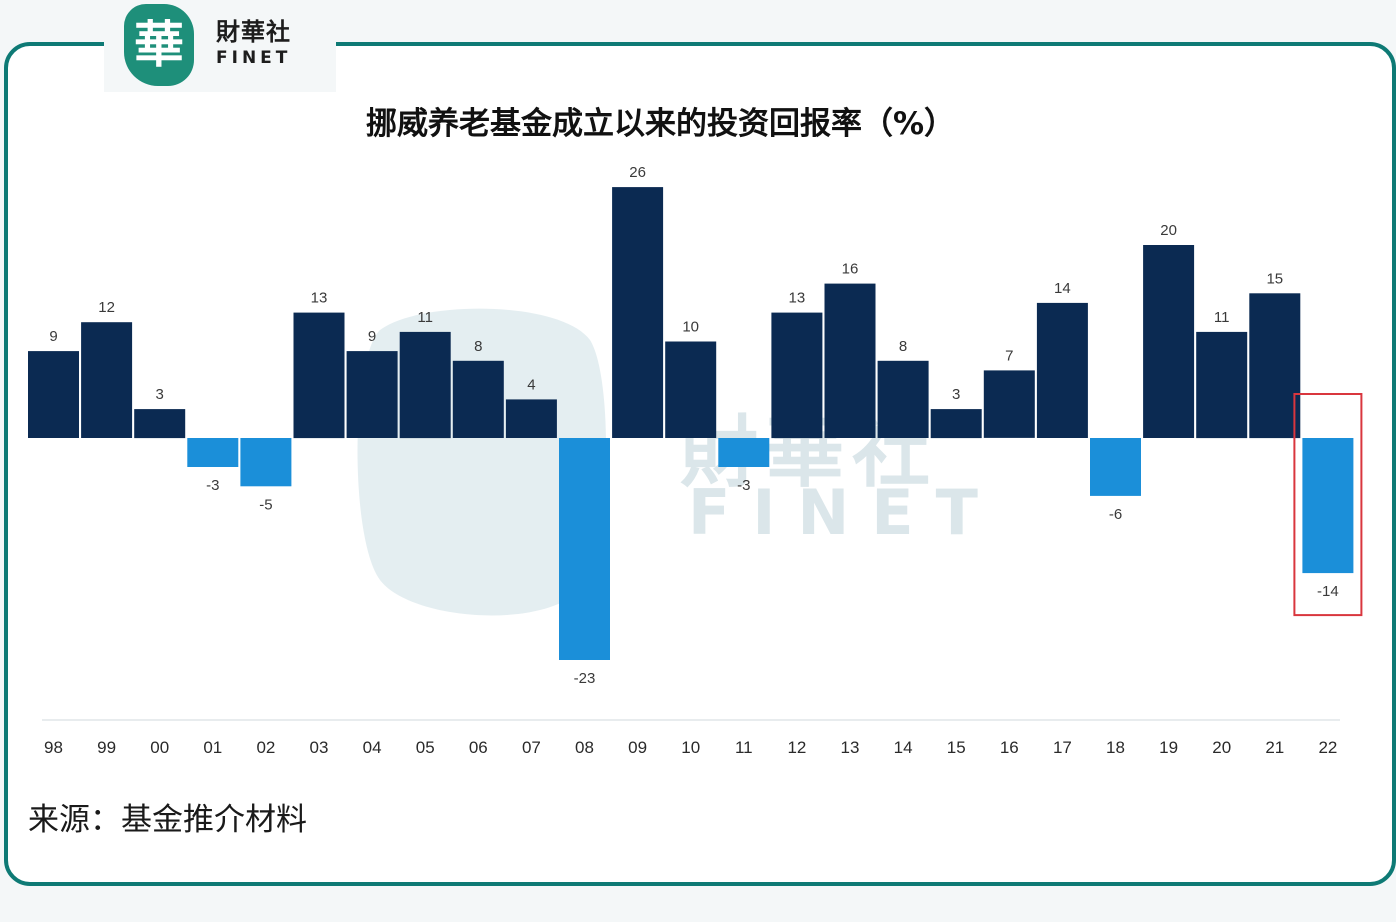 Image resolution: width=1396 pixels, height=922 pixels. Describe the element at coordinates (212, 485) in the screenshot. I see `value-label-01: -3` at that location.